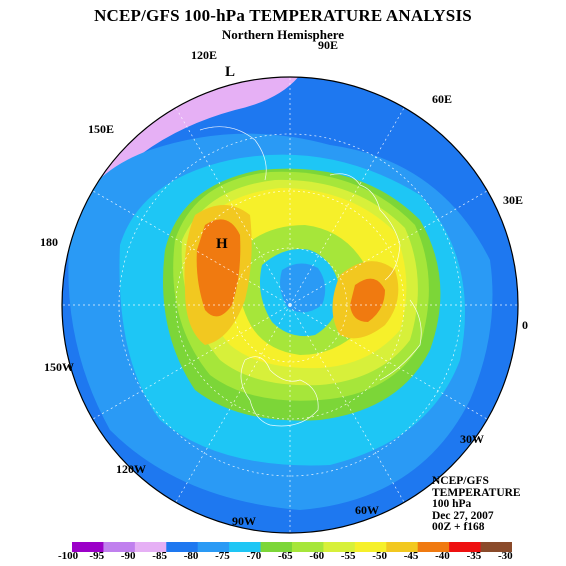 The width and height of the screenshot is (566, 566). Describe the element at coordinates (348, 556) in the screenshot. I see `colorbar-tick-label: -55` at that location.